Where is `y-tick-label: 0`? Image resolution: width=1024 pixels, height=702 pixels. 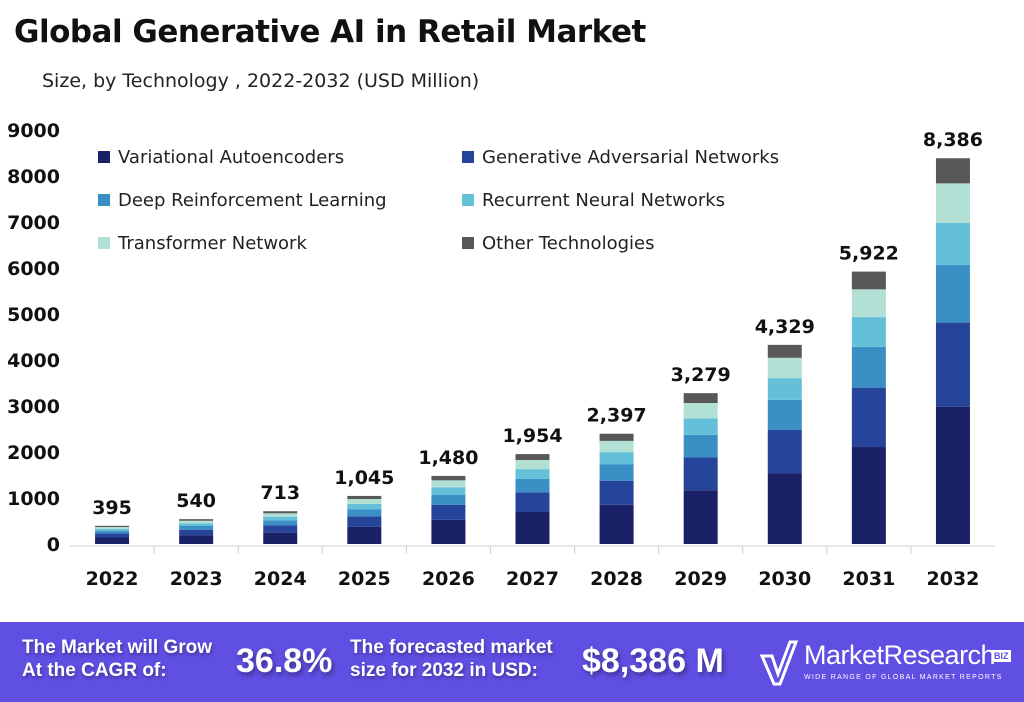
y-tick-label: 0 is located at coordinates (53, 545).